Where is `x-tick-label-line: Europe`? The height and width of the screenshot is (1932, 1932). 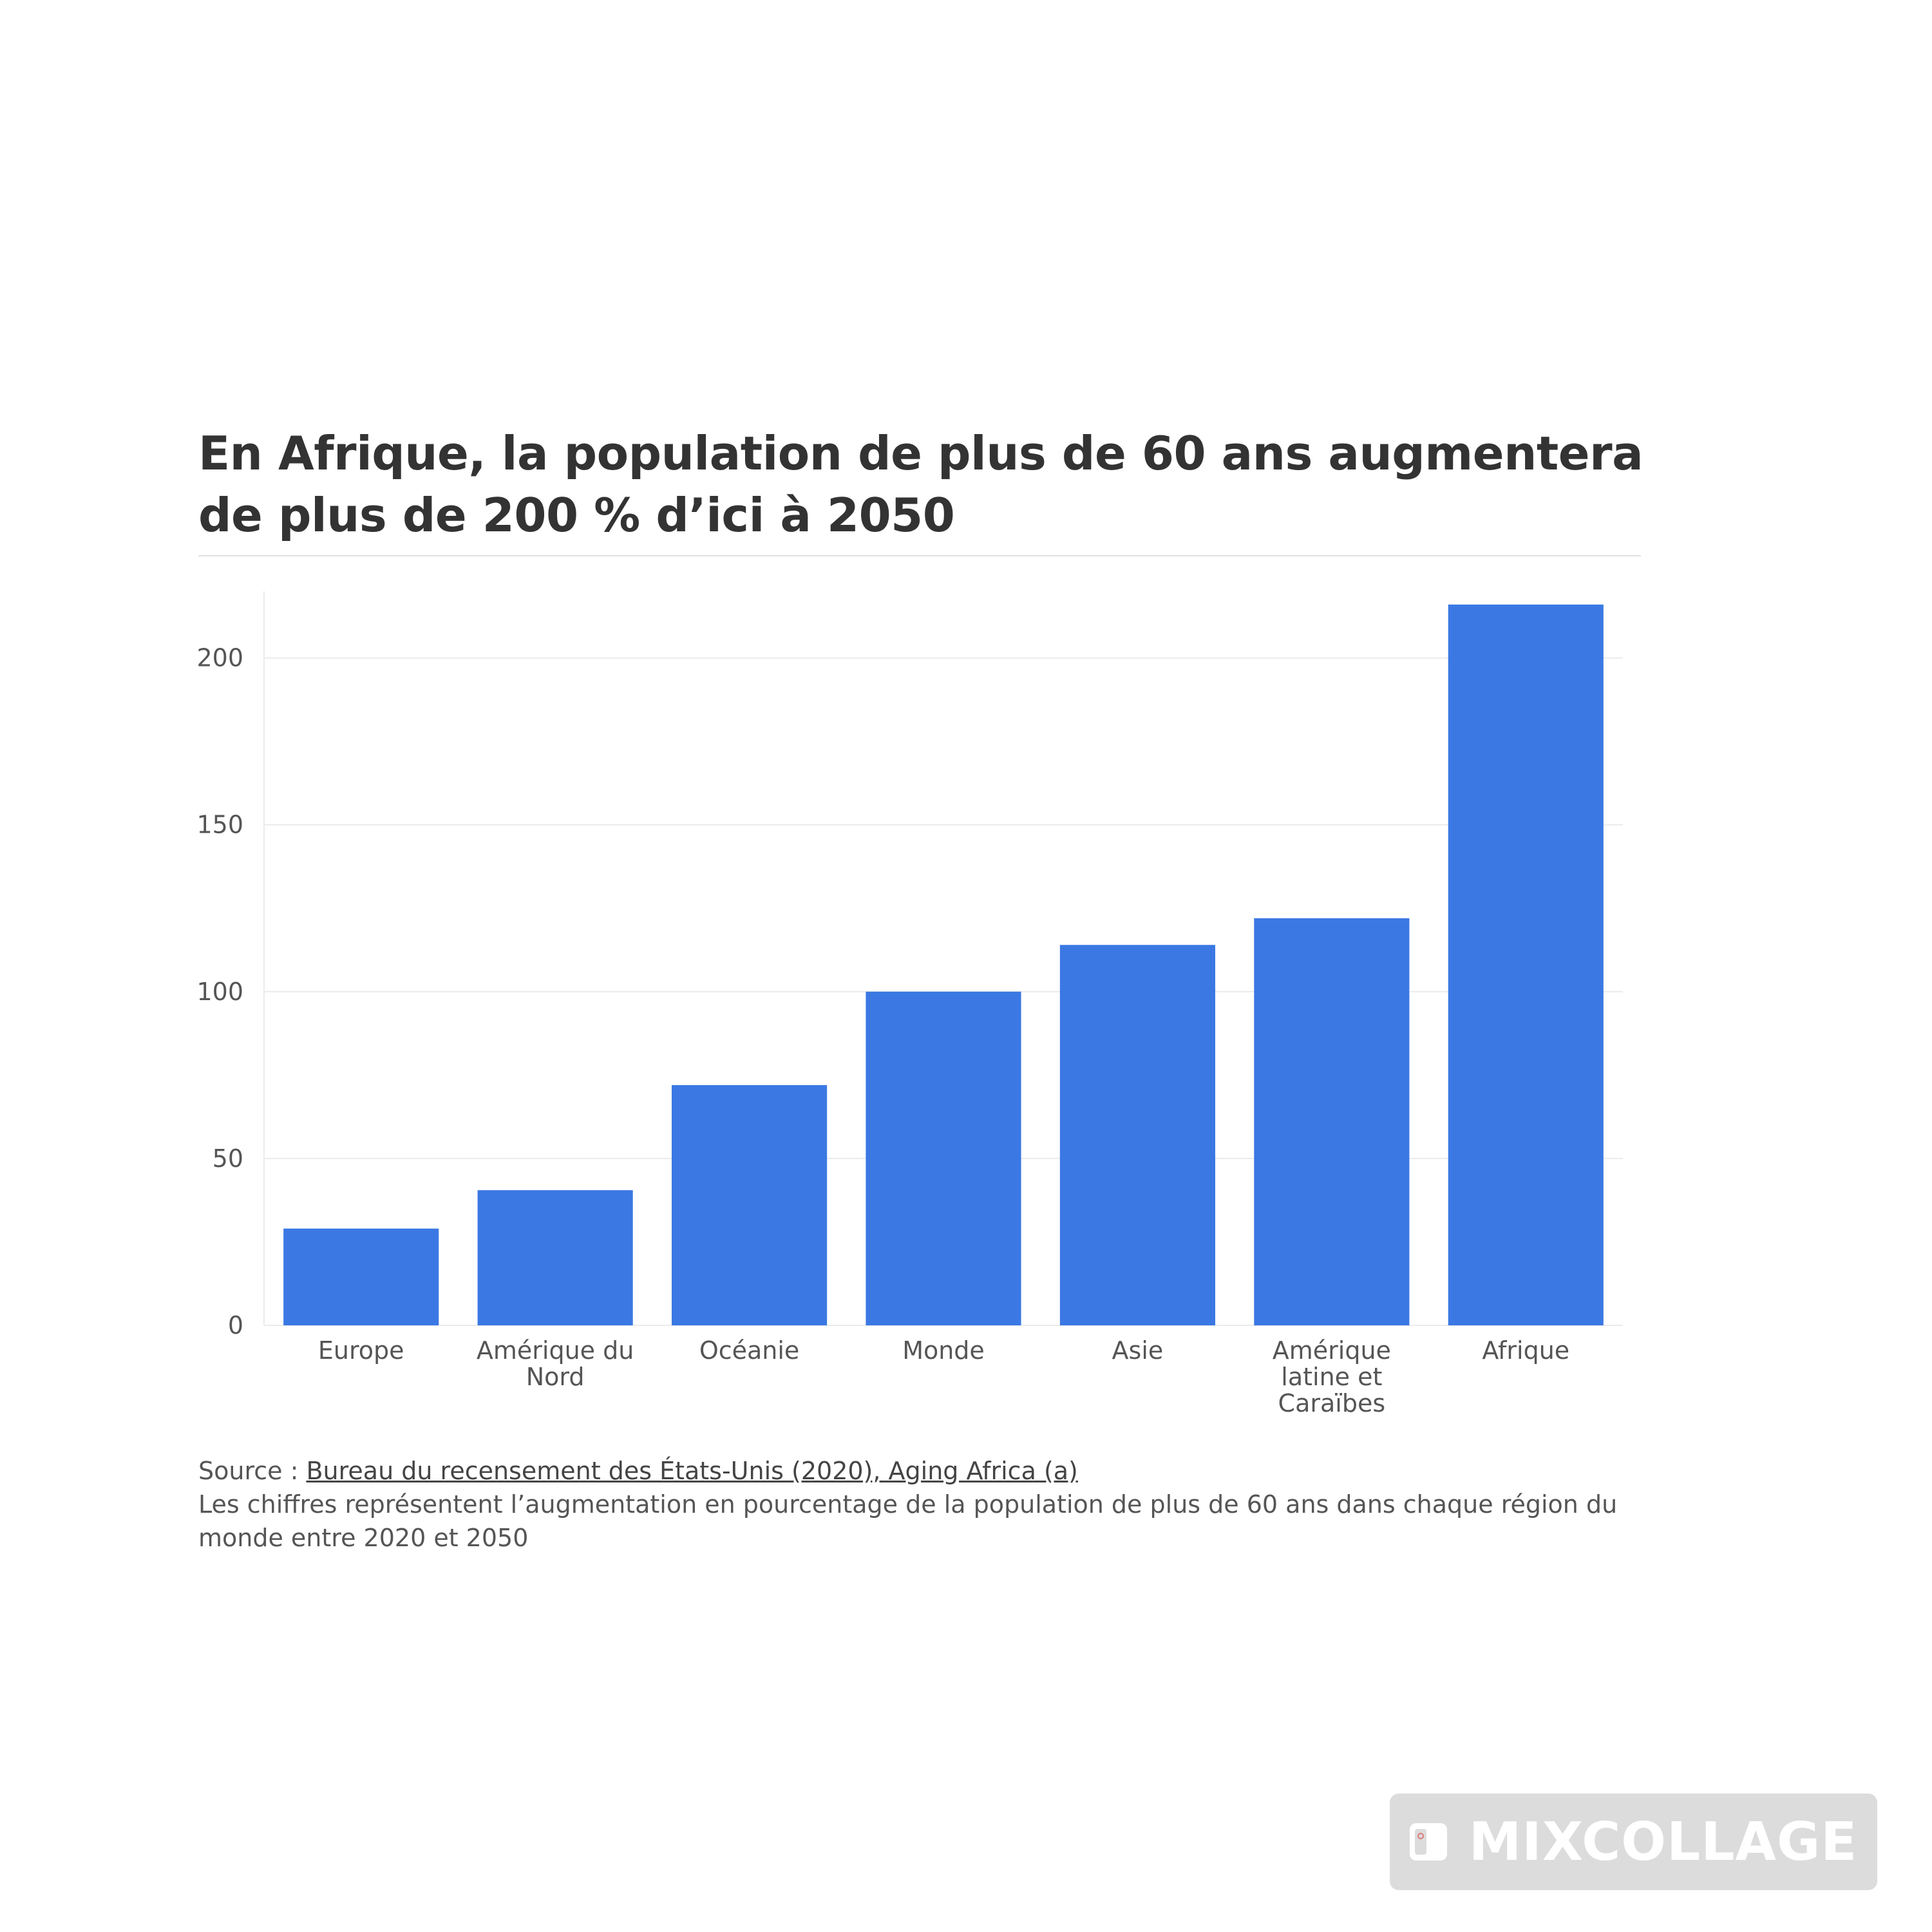 x-tick-label-line: Europe is located at coordinates (361, 1351).